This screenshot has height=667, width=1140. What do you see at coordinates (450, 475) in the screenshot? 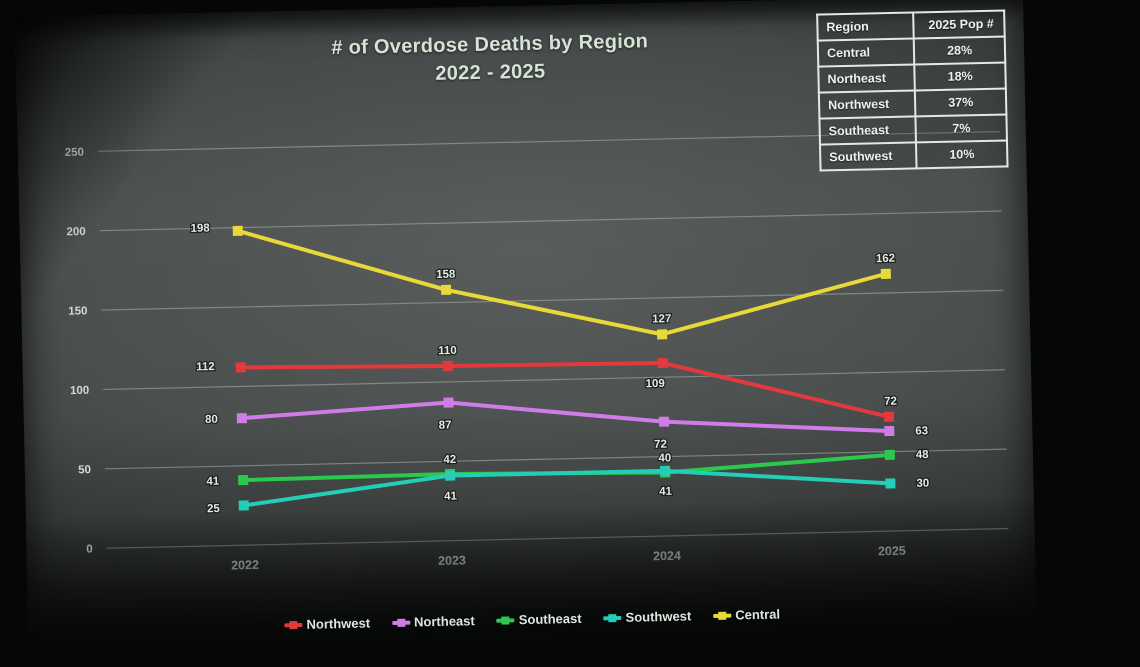
I see `data-point-southwest-2023` at bounding box center [450, 475].